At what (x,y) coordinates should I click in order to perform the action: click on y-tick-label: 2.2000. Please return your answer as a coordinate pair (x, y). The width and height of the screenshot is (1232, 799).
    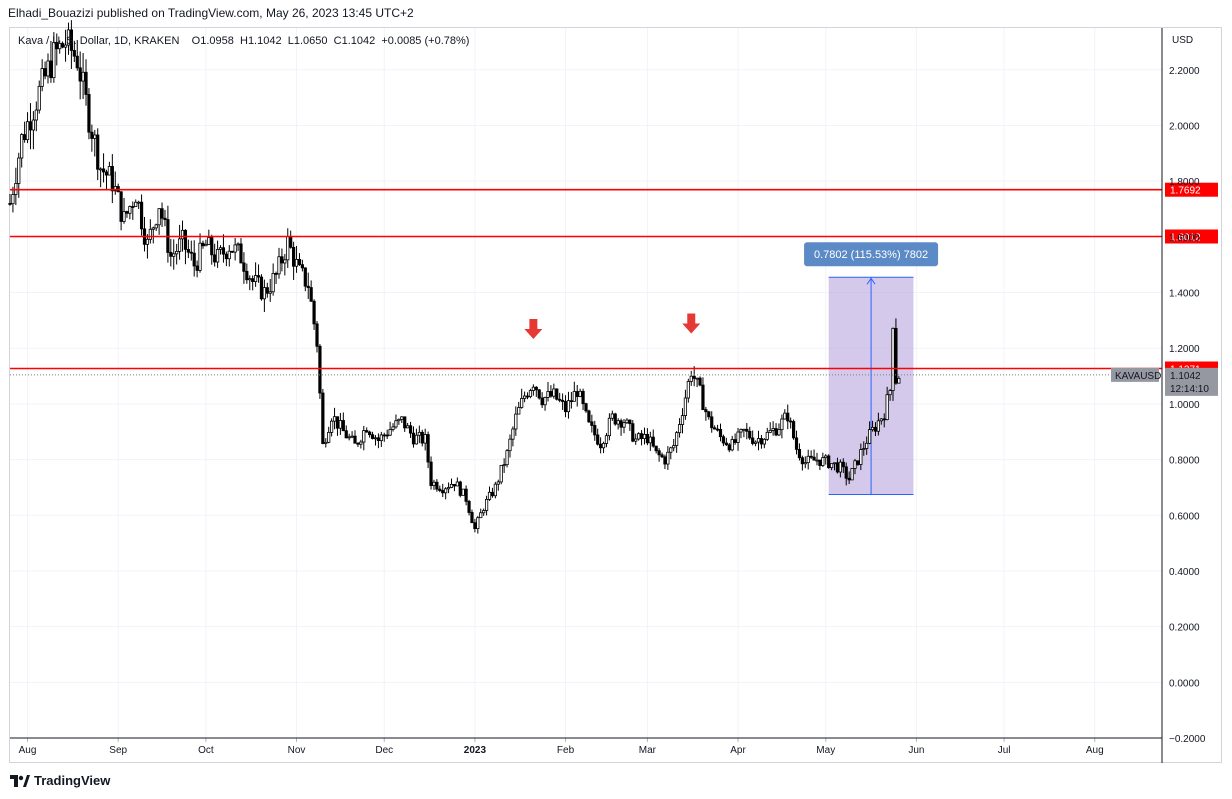
    Looking at the image, I should click on (1184, 71).